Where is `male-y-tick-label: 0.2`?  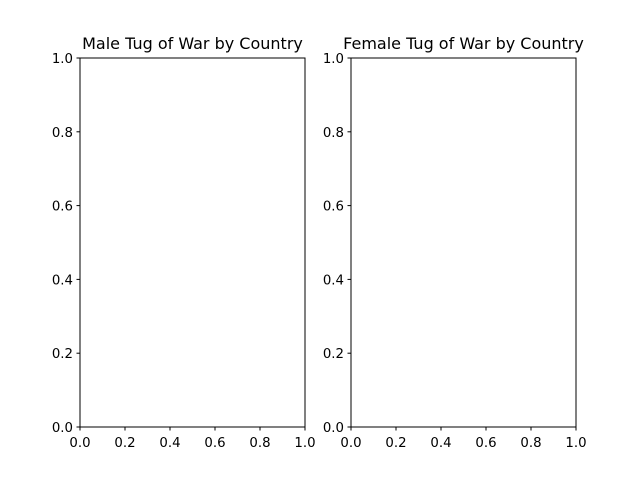 male-y-tick-label: 0.2 is located at coordinates (62, 354).